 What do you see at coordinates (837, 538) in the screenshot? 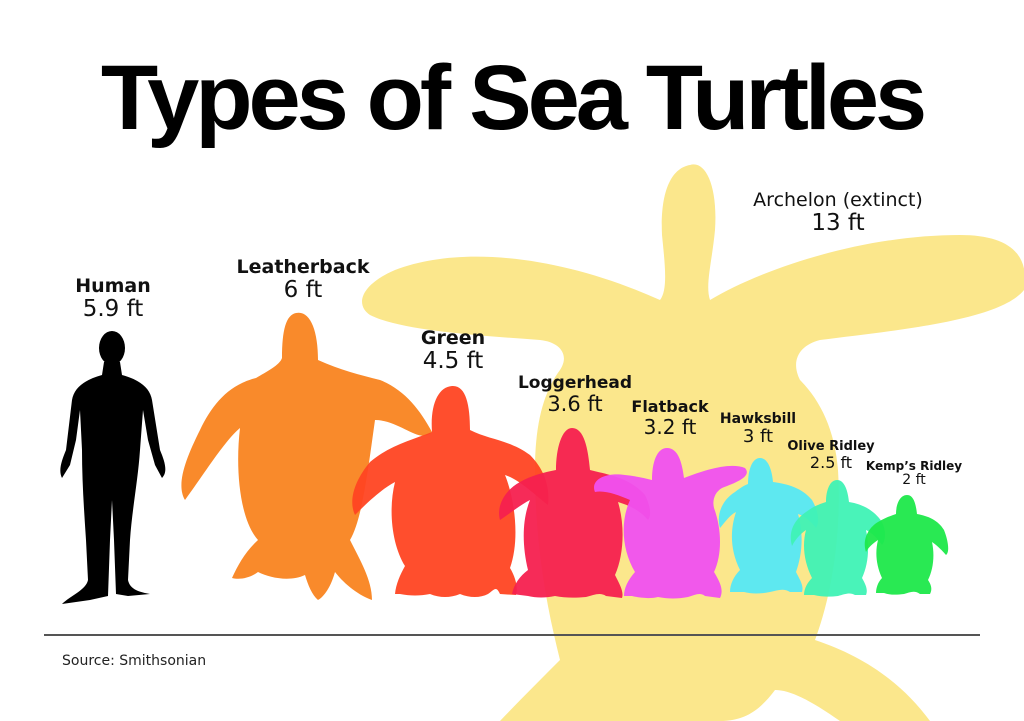
I see `olive-ridley-silhouette` at bounding box center [837, 538].